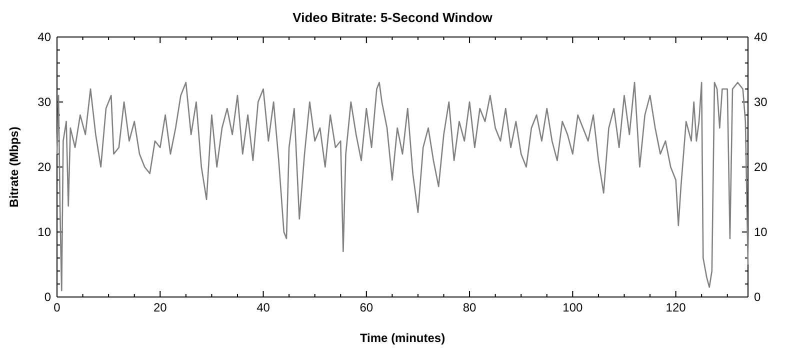 The image size is (785, 353). What do you see at coordinates (761, 101) in the screenshot?
I see `y2-tick-label: 30` at bounding box center [761, 101].